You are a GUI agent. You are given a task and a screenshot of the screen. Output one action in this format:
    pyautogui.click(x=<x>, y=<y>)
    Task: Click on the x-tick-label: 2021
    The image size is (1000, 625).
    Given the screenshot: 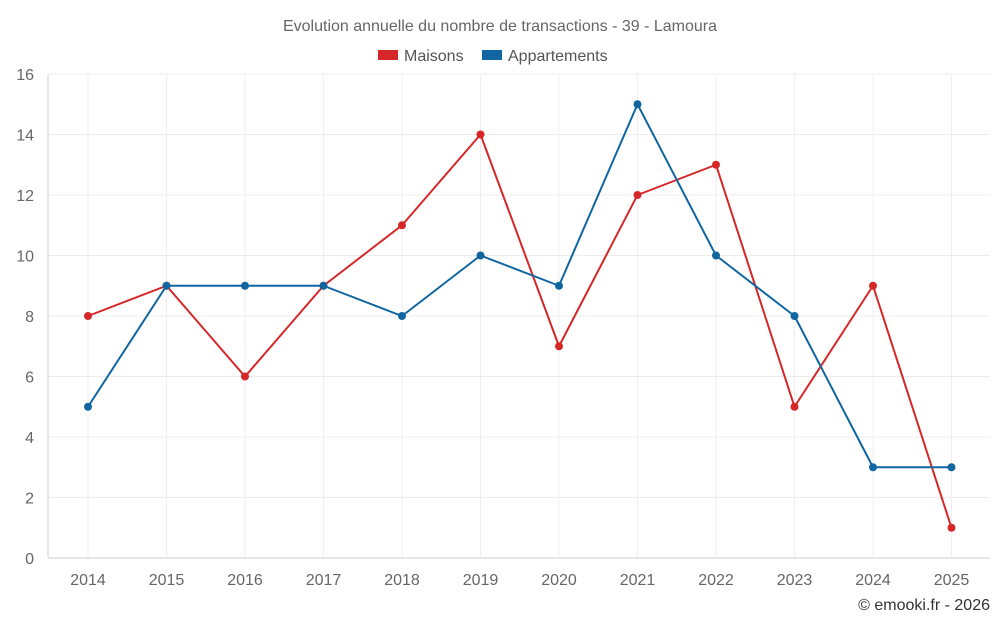 What is the action you would take?
    pyautogui.click(x=638, y=580)
    